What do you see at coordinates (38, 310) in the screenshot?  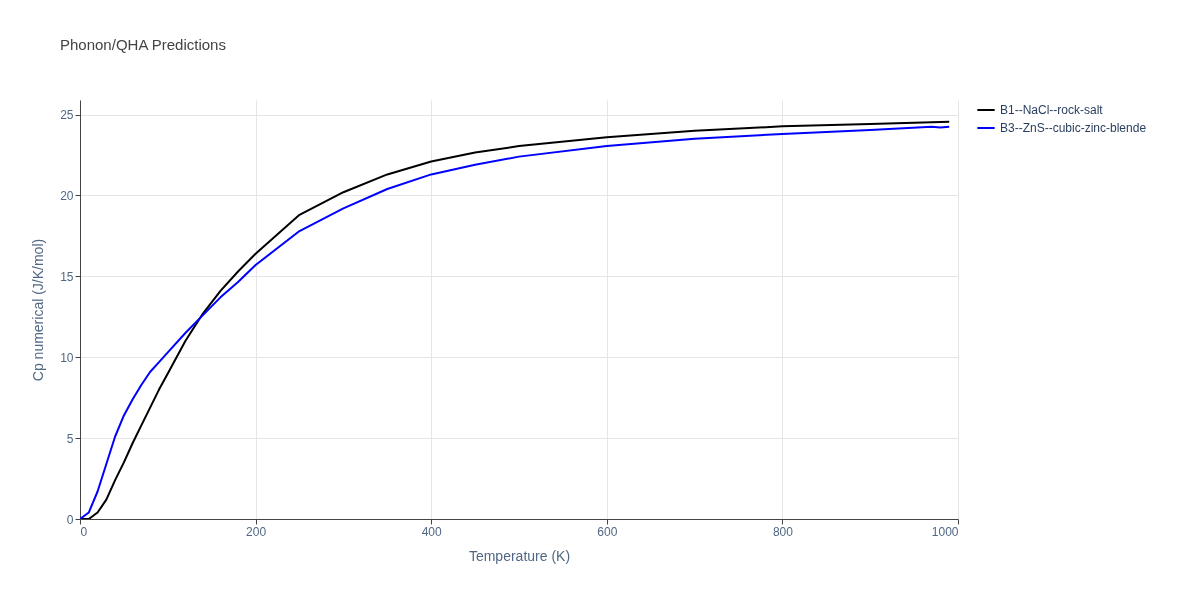 I see `y-axis-title: Cp numerical (J/K/mol)` at bounding box center [38, 310].